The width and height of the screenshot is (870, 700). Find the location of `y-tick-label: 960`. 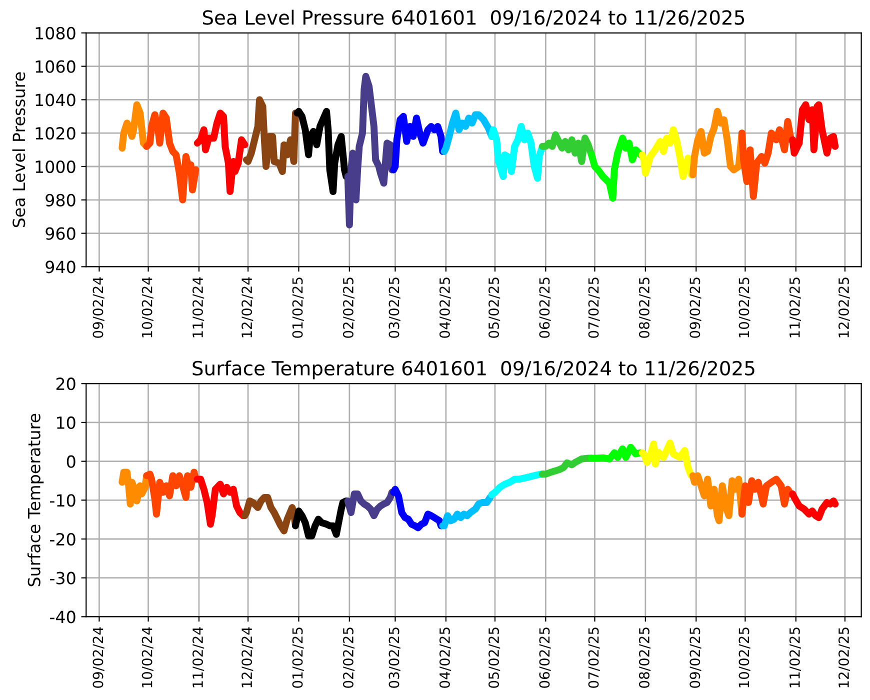

y-tick-label: 960 is located at coordinates (61, 233).